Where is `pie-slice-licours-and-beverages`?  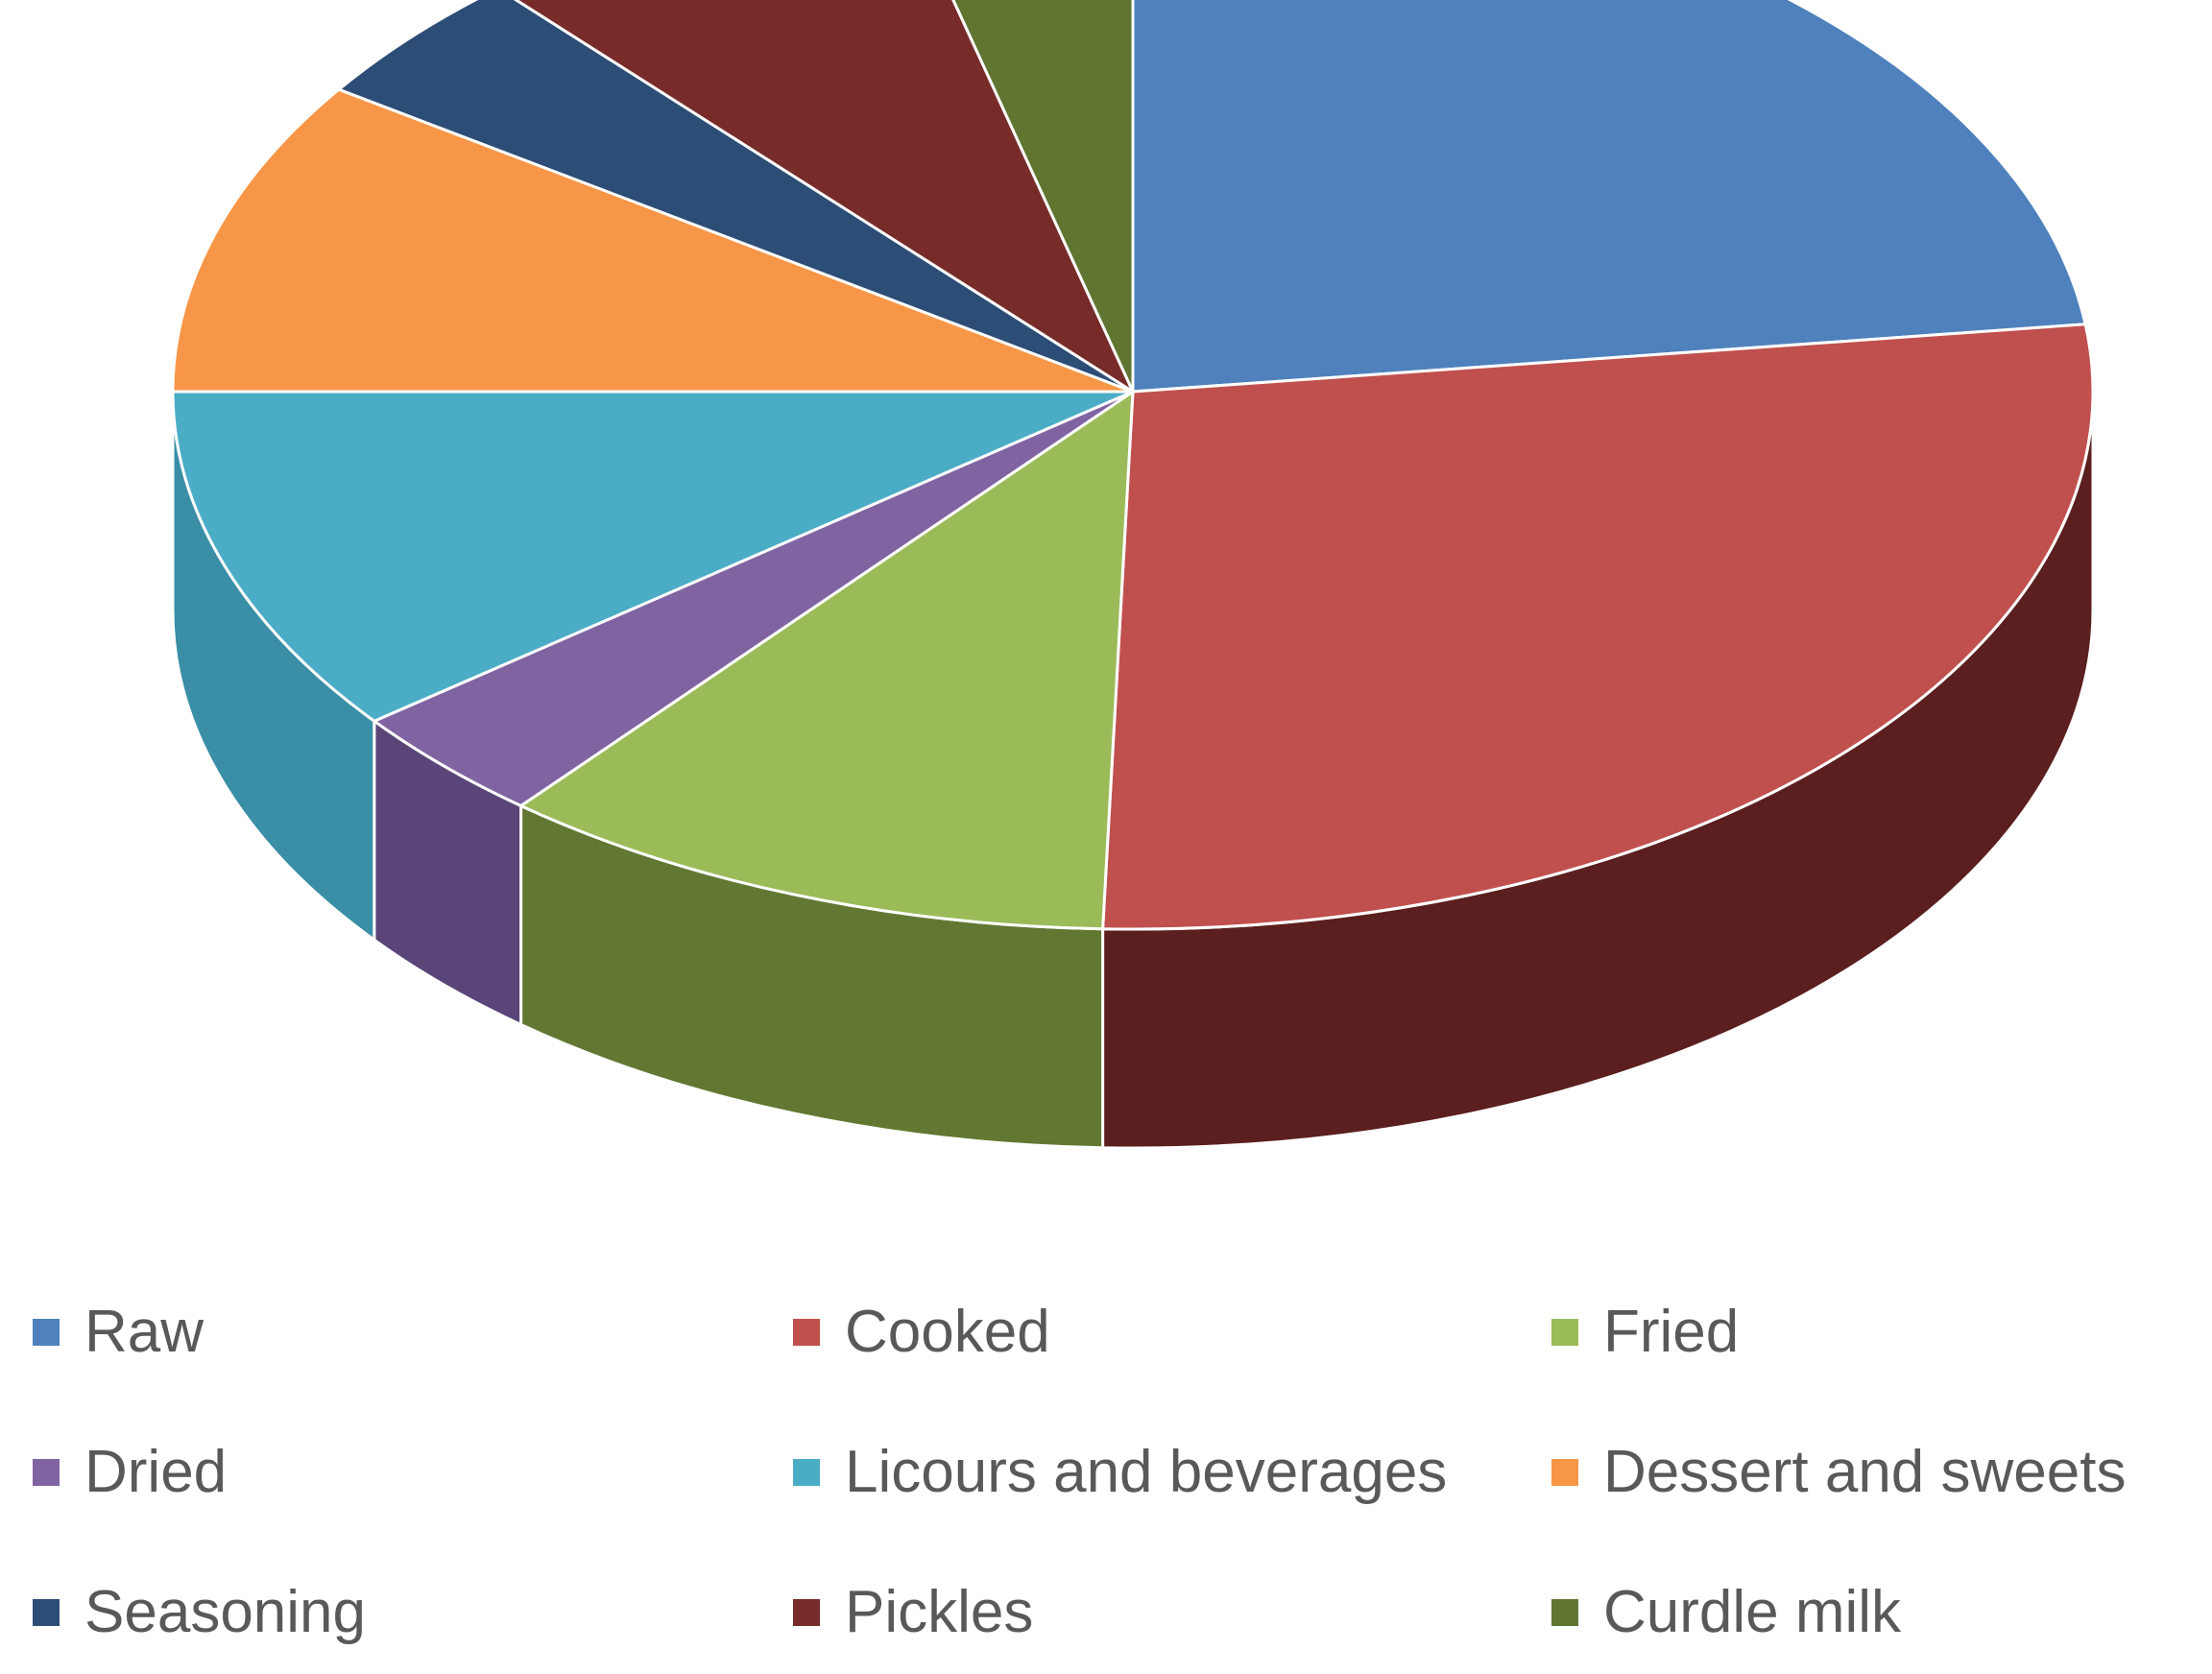
pie-slice-licours-and-beverages is located at coordinates (653, 556).